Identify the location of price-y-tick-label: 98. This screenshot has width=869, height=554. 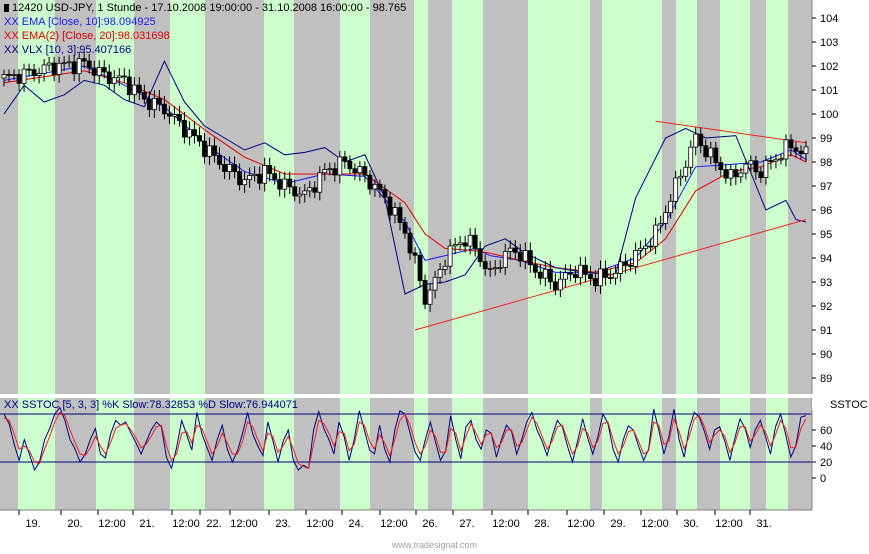
(826, 163).